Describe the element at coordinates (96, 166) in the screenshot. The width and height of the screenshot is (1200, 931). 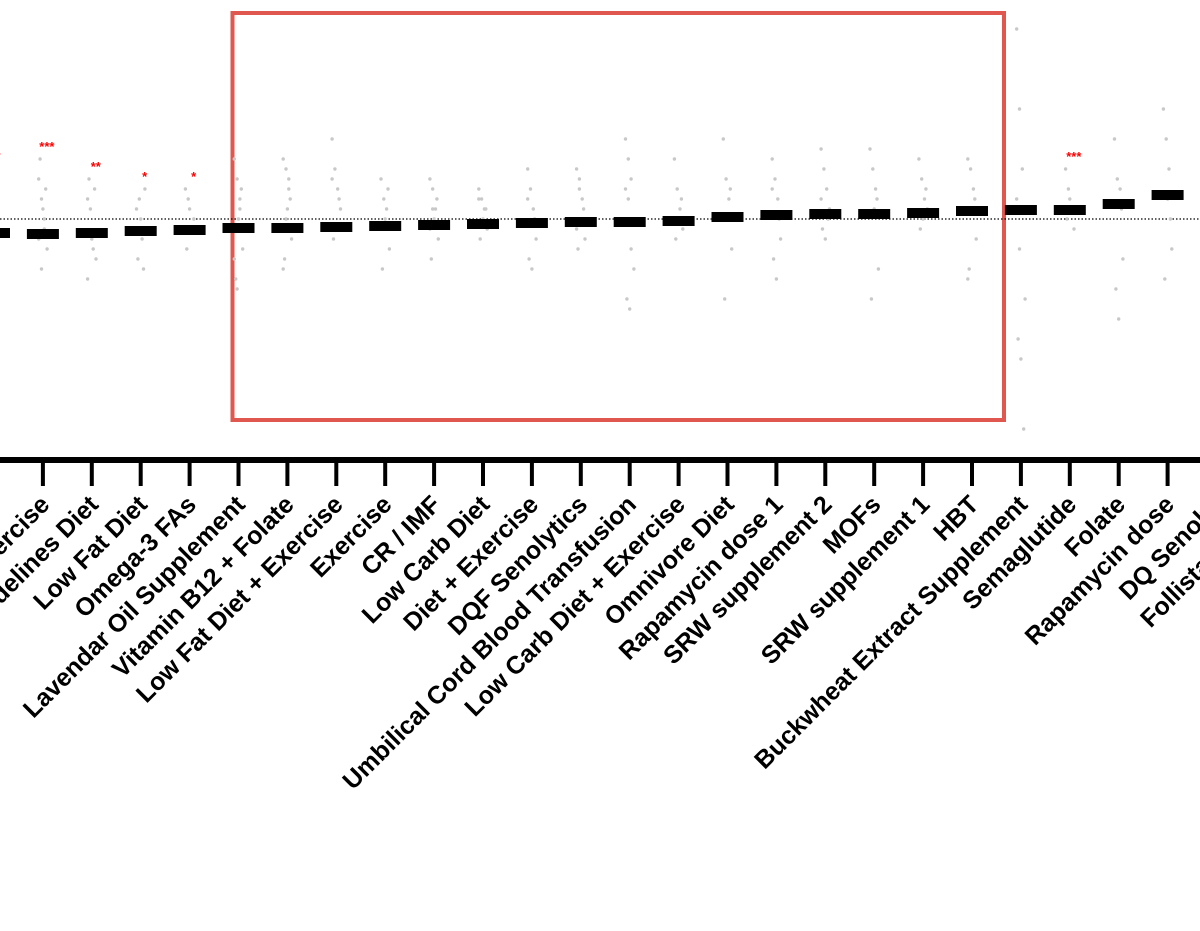
I see `significance-marker: **` at that location.